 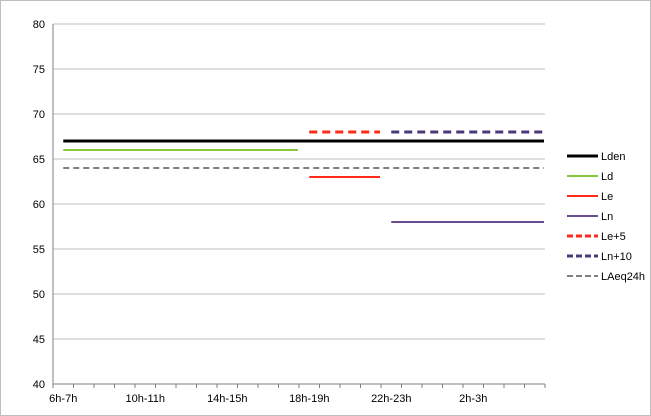 What do you see at coordinates (227, 399) in the screenshot?
I see `x-tick-label-14h-15h: 14h-15h` at bounding box center [227, 399].